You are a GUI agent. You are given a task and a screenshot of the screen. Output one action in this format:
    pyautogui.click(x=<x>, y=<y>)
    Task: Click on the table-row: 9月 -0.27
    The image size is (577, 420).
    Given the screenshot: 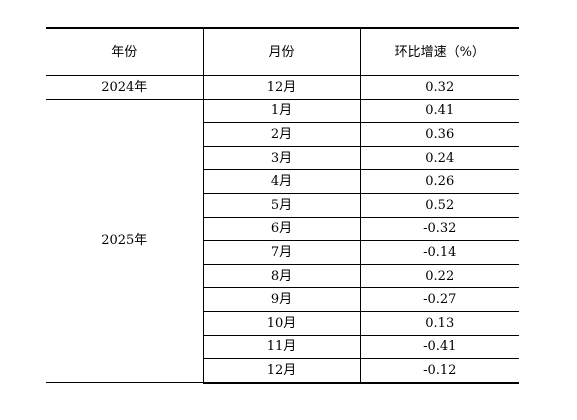 What is the action you would take?
    pyautogui.click(x=282, y=299)
    